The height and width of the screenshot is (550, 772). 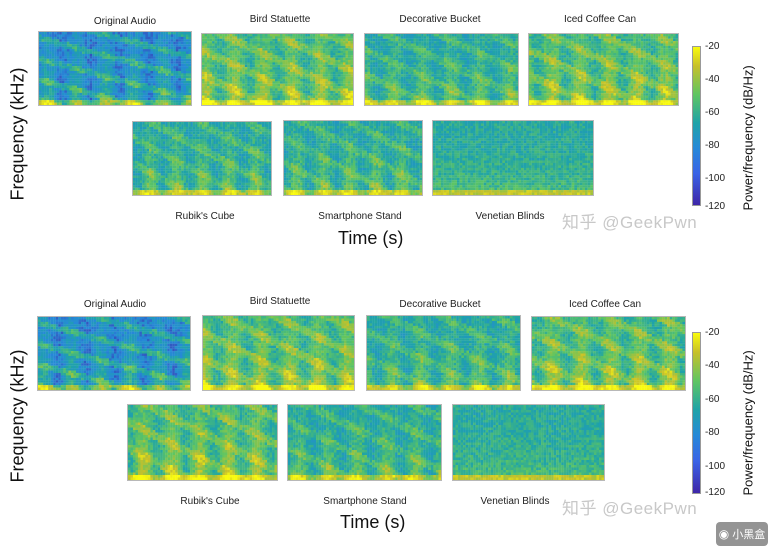 I want to click on corner-logo-text: 小黑盒, so click(x=748, y=534).